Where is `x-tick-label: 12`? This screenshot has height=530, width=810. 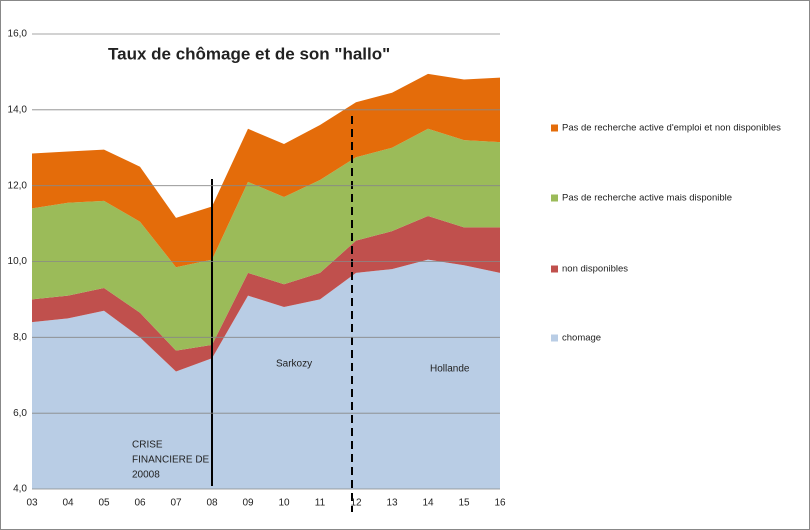
x-tick-label: 12 is located at coordinates (356, 503).